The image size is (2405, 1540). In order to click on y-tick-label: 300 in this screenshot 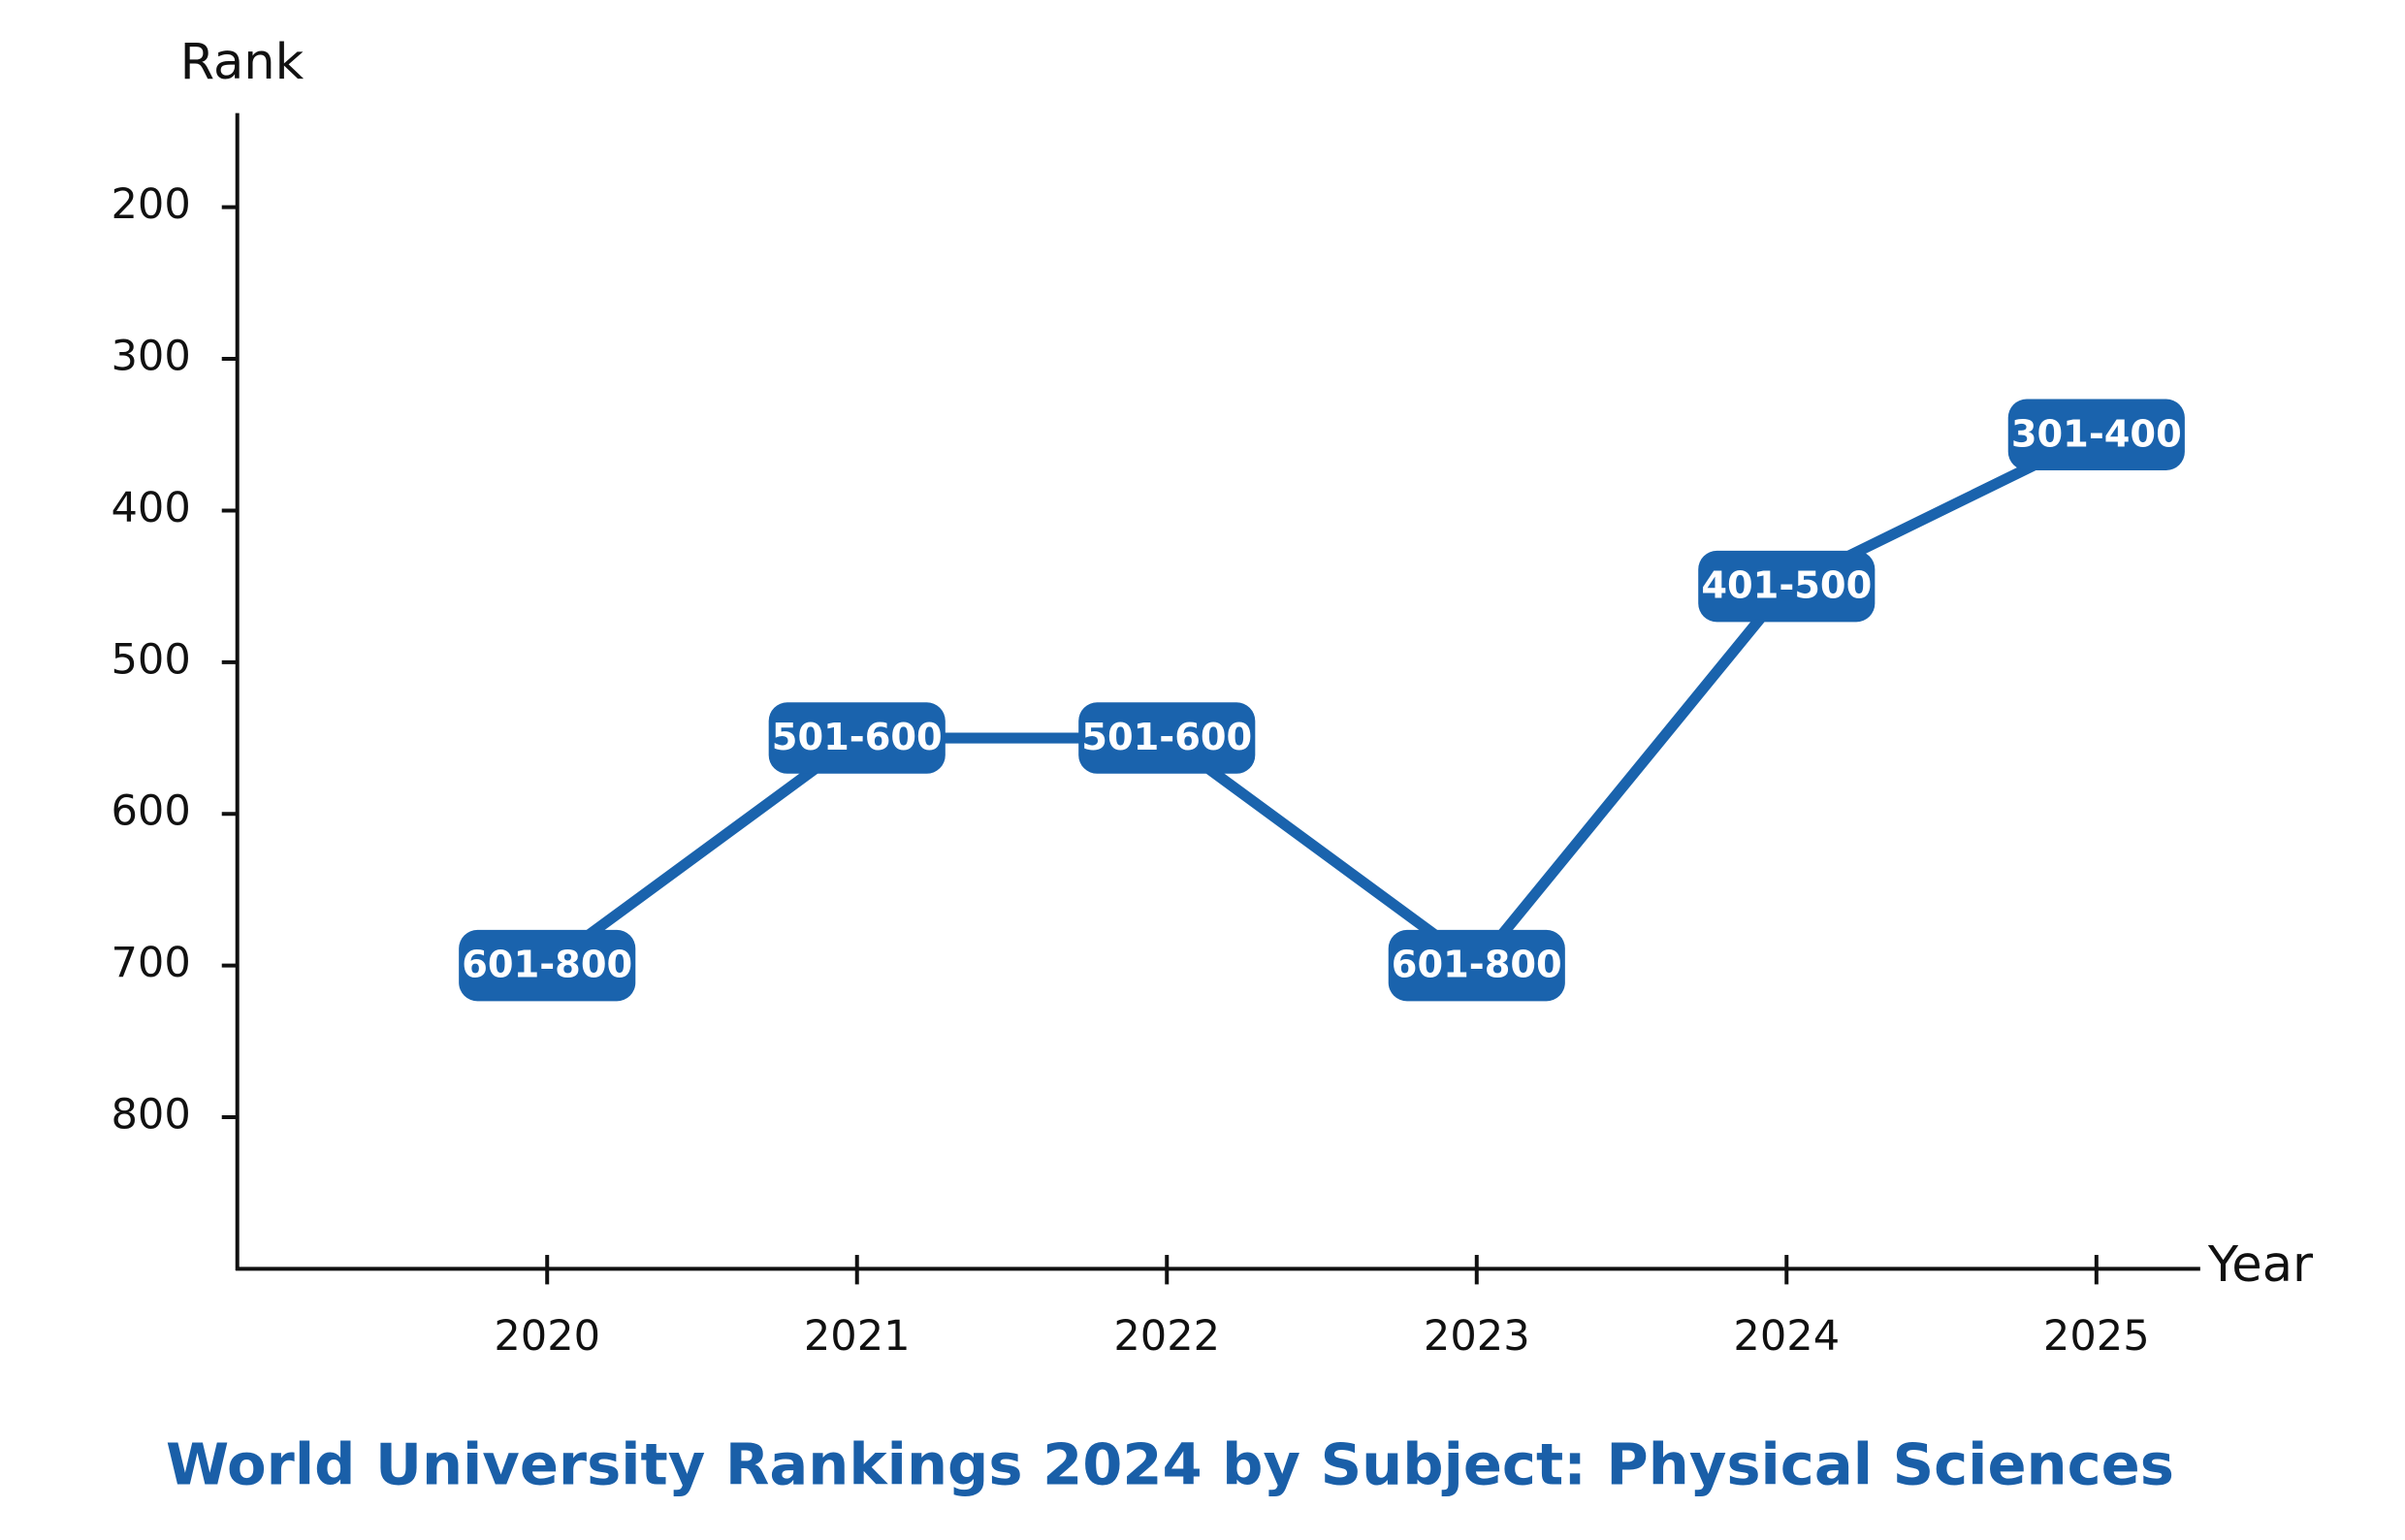, I will do `click(150, 357)`.